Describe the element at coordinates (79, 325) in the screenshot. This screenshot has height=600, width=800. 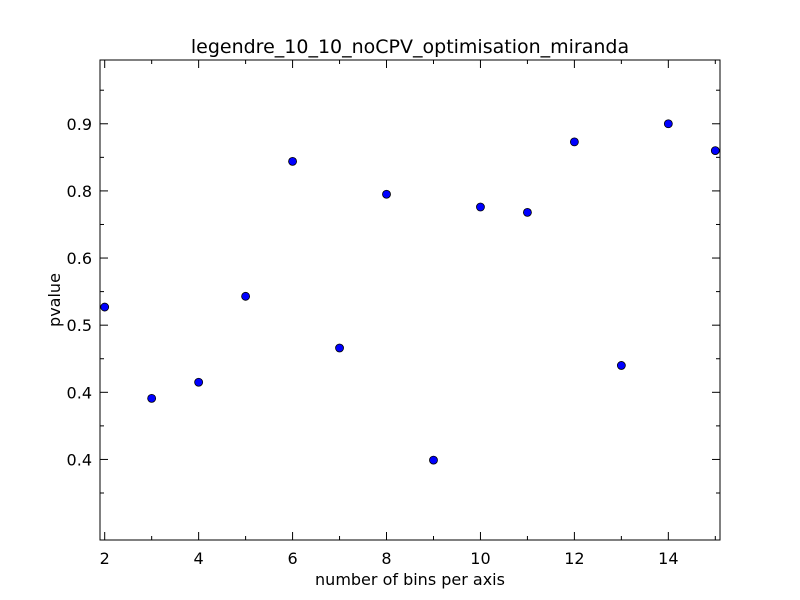
I see `y-tick-label: 0.5` at that location.